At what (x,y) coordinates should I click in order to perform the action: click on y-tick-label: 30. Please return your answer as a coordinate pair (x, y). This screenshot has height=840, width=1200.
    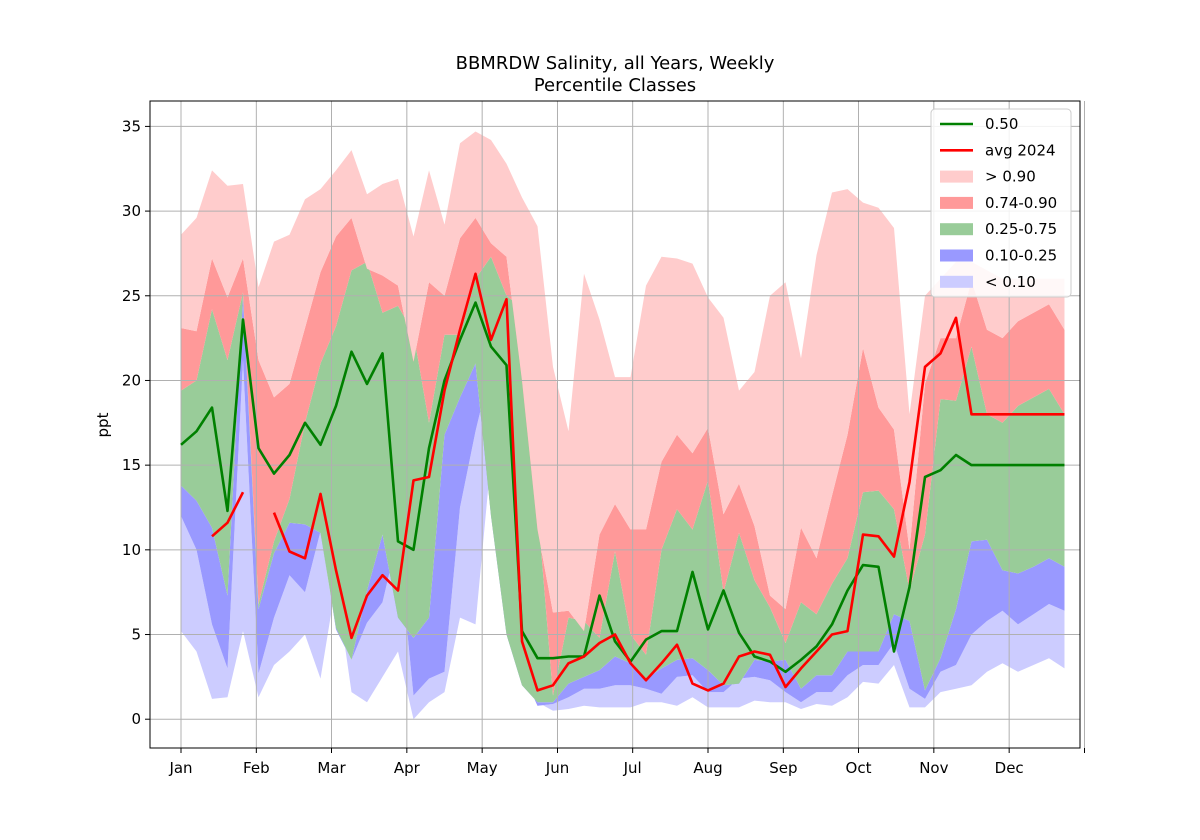
    Looking at the image, I should click on (131, 211).